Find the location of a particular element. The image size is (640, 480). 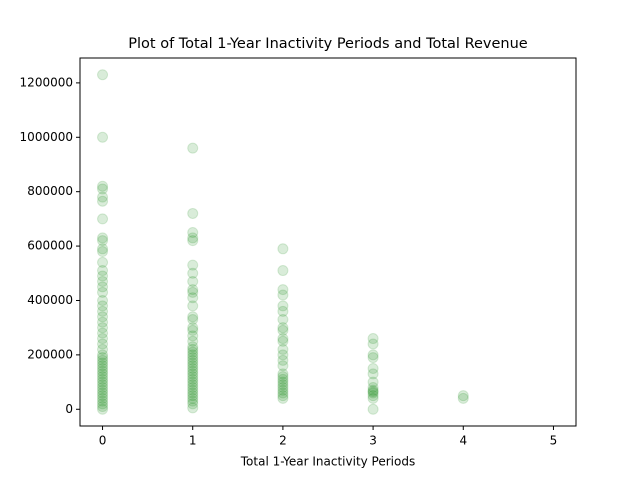

y-tick-label: 200000 is located at coordinates (50, 354).